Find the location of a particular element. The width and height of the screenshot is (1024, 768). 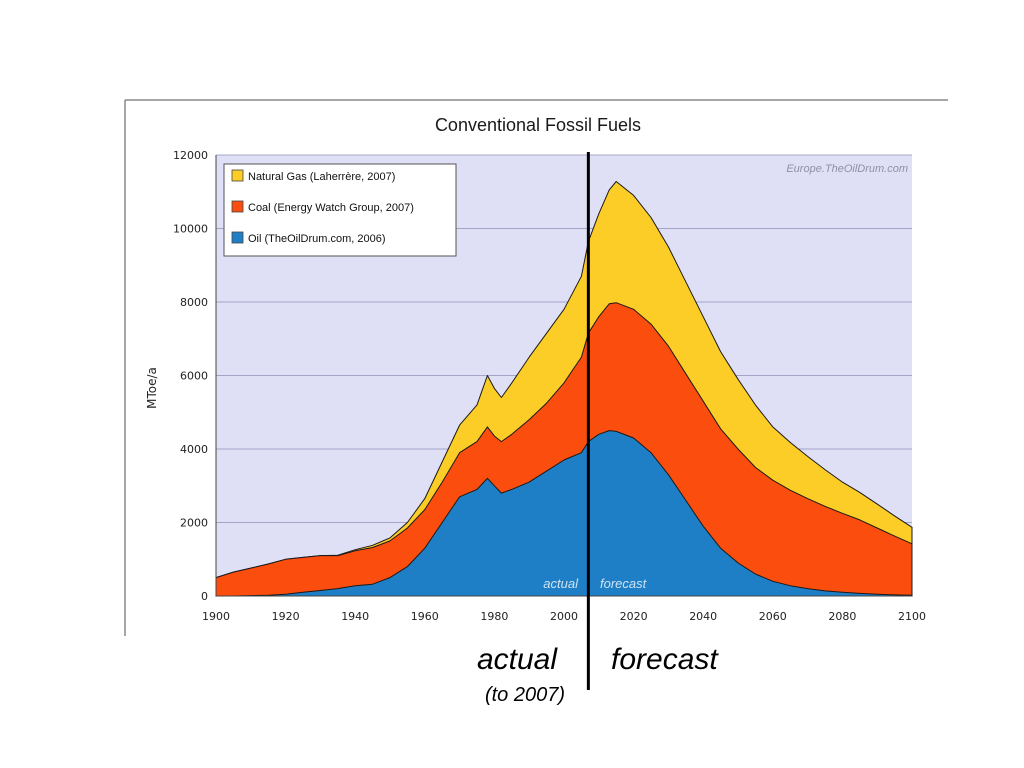

x-tick-label-2040: 2040 is located at coordinates (703, 616).